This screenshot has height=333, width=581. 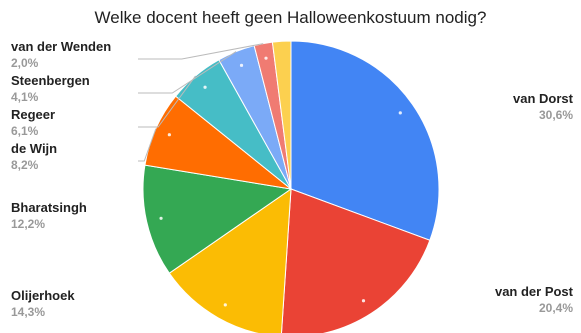 I want to click on slice-percentage: 12,2%, so click(x=28, y=224).